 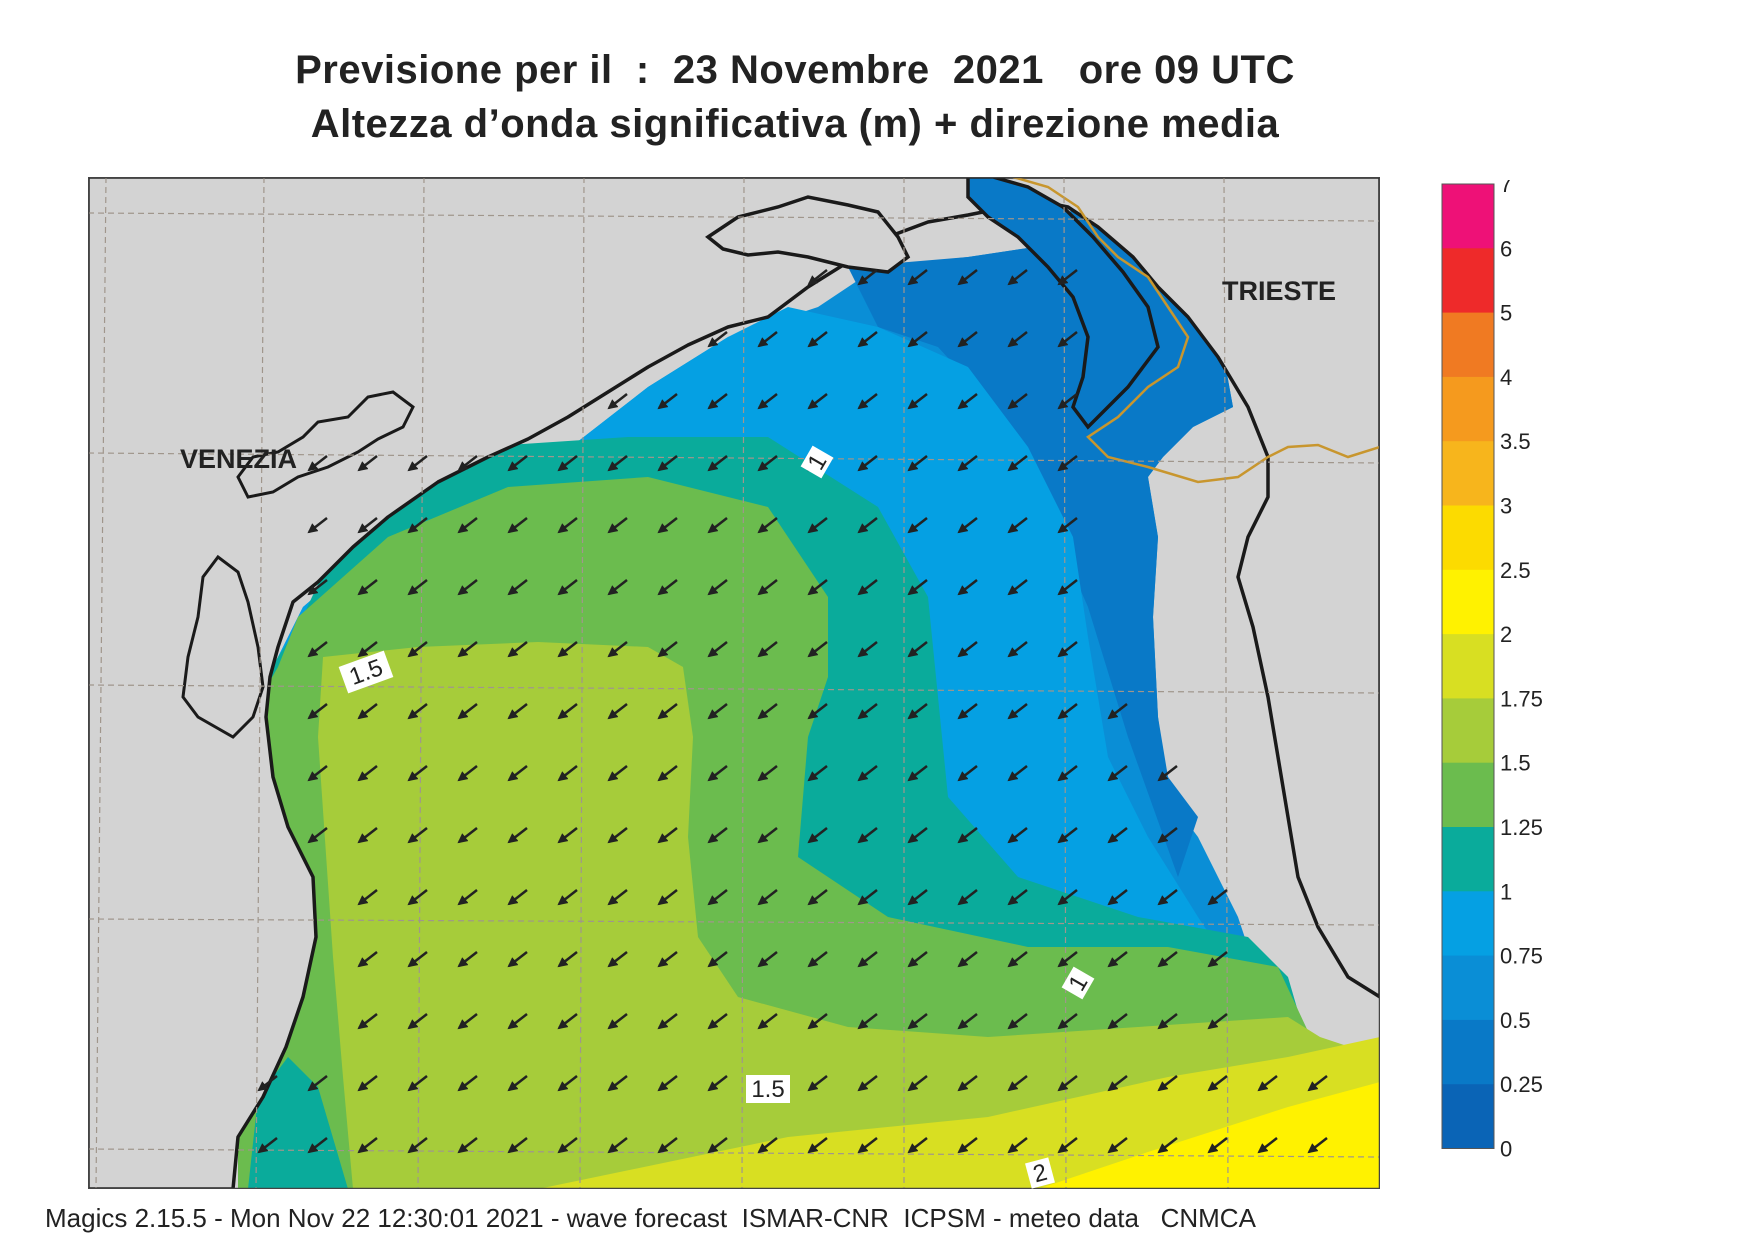 What do you see at coordinates (1506, 891) in the screenshot?
I see `colorbar-tick-label: 1` at bounding box center [1506, 891].